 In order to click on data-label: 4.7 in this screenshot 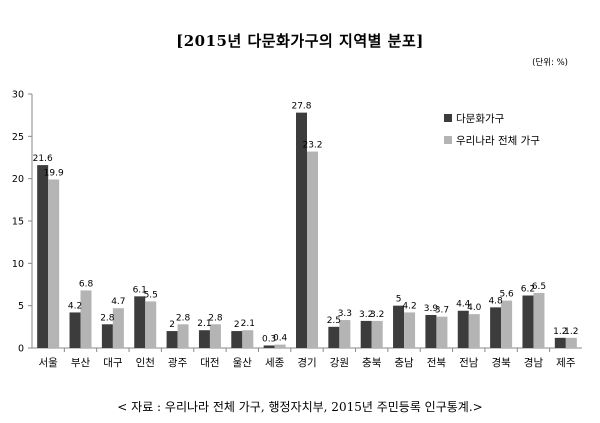, I will do `click(118, 302)`.